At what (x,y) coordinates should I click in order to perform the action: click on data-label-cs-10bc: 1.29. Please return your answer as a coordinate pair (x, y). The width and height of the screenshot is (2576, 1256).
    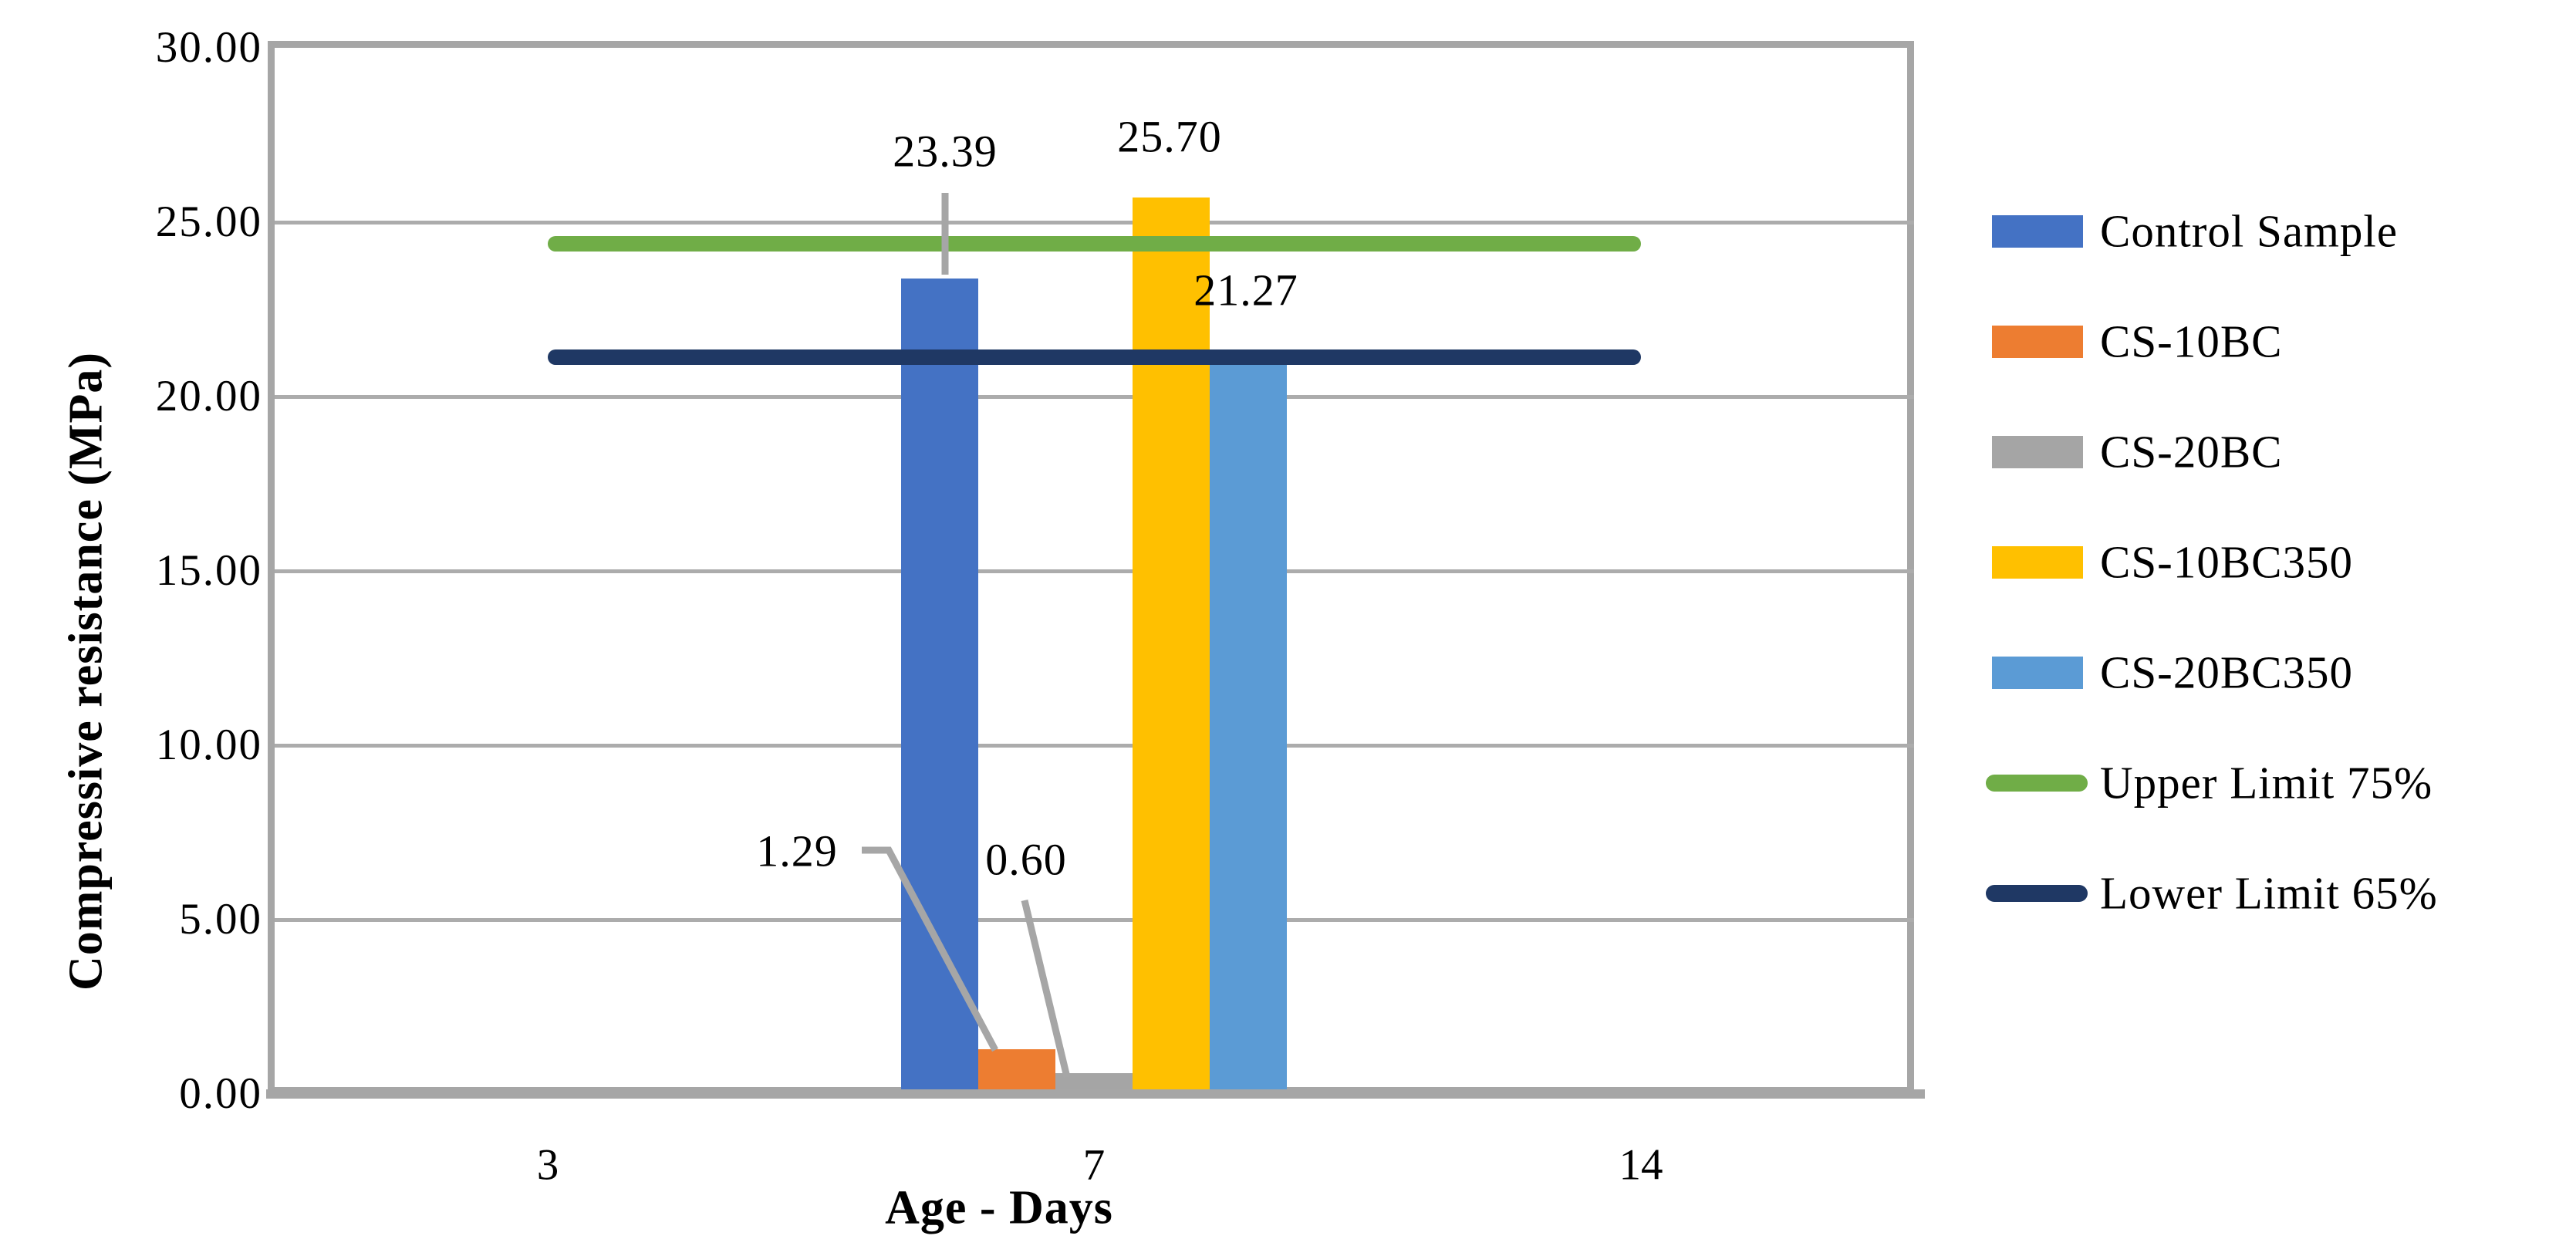
    Looking at the image, I should click on (797, 851).